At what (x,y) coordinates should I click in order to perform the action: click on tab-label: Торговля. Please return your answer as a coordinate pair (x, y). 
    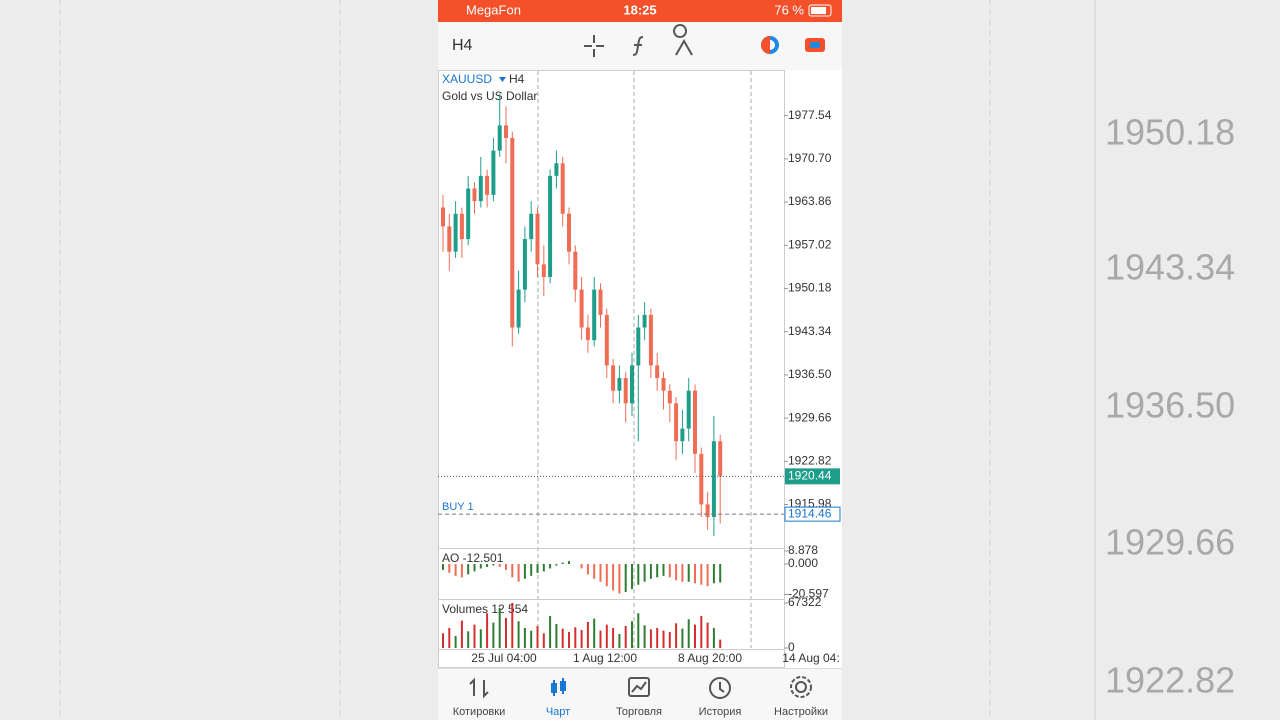
    Looking at the image, I should click on (639, 712).